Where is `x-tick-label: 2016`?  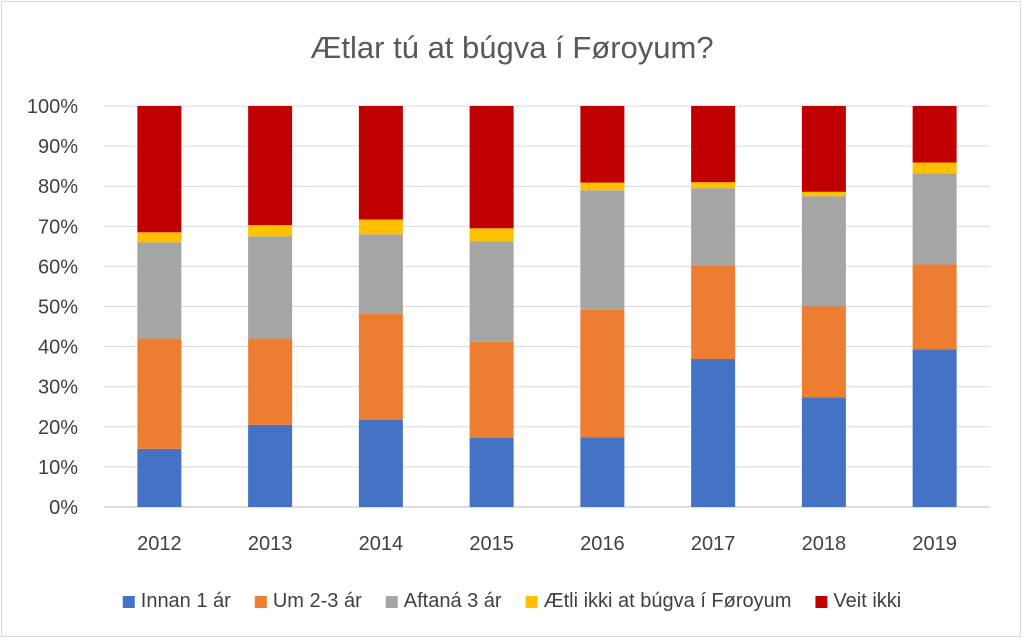 x-tick-label: 2016 is located at coordinates (602, 544).